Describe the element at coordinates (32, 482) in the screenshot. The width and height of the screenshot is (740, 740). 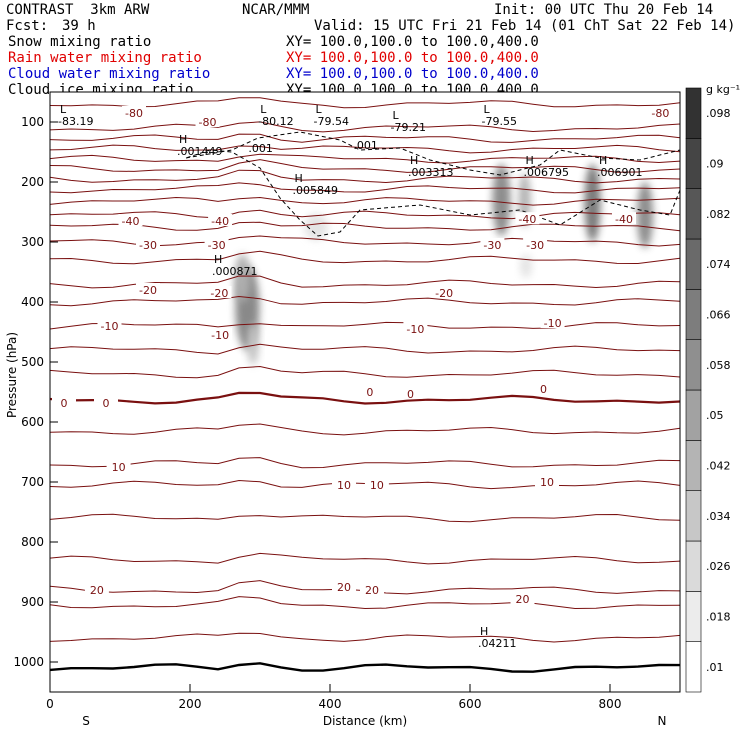
I see `y-tick-label: 700` at that location.